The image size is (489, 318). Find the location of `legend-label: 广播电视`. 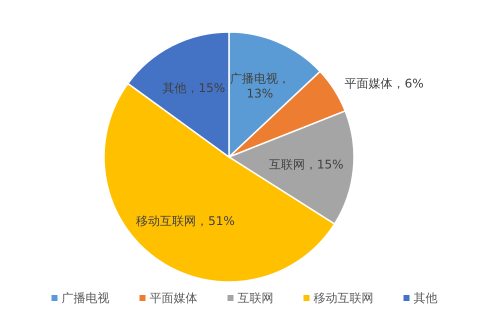

legend-label: 广播电视 is located at coordinates (86, 298).